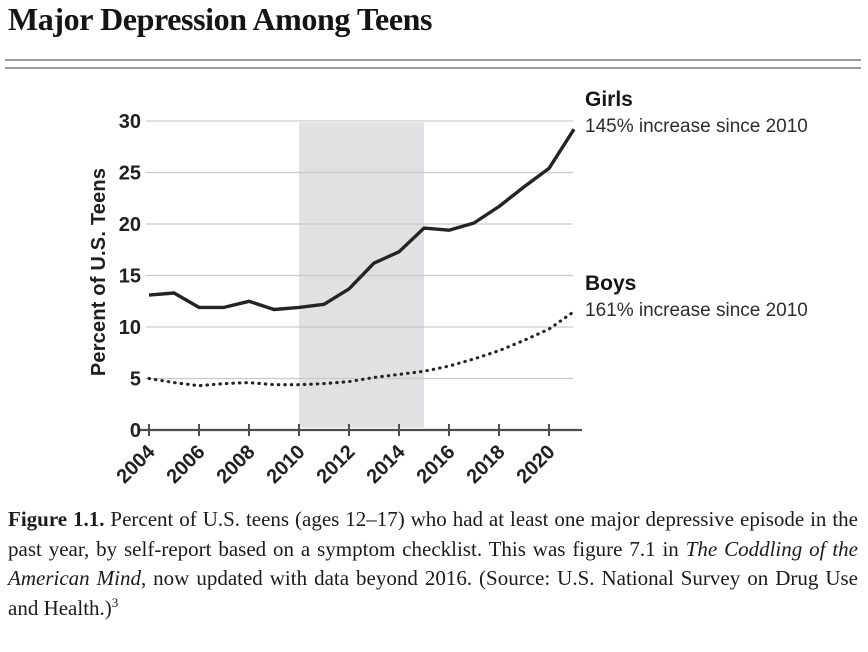 This screenshot has width=868, height=652. I want to click on x-tick-label-2020: 2020, so click(536, 464).